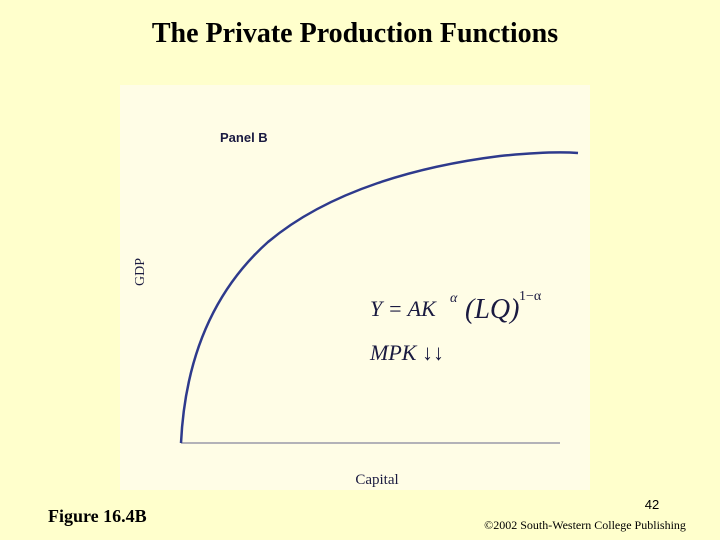  I want to click on equation-exponent: α, so click(454, 298).